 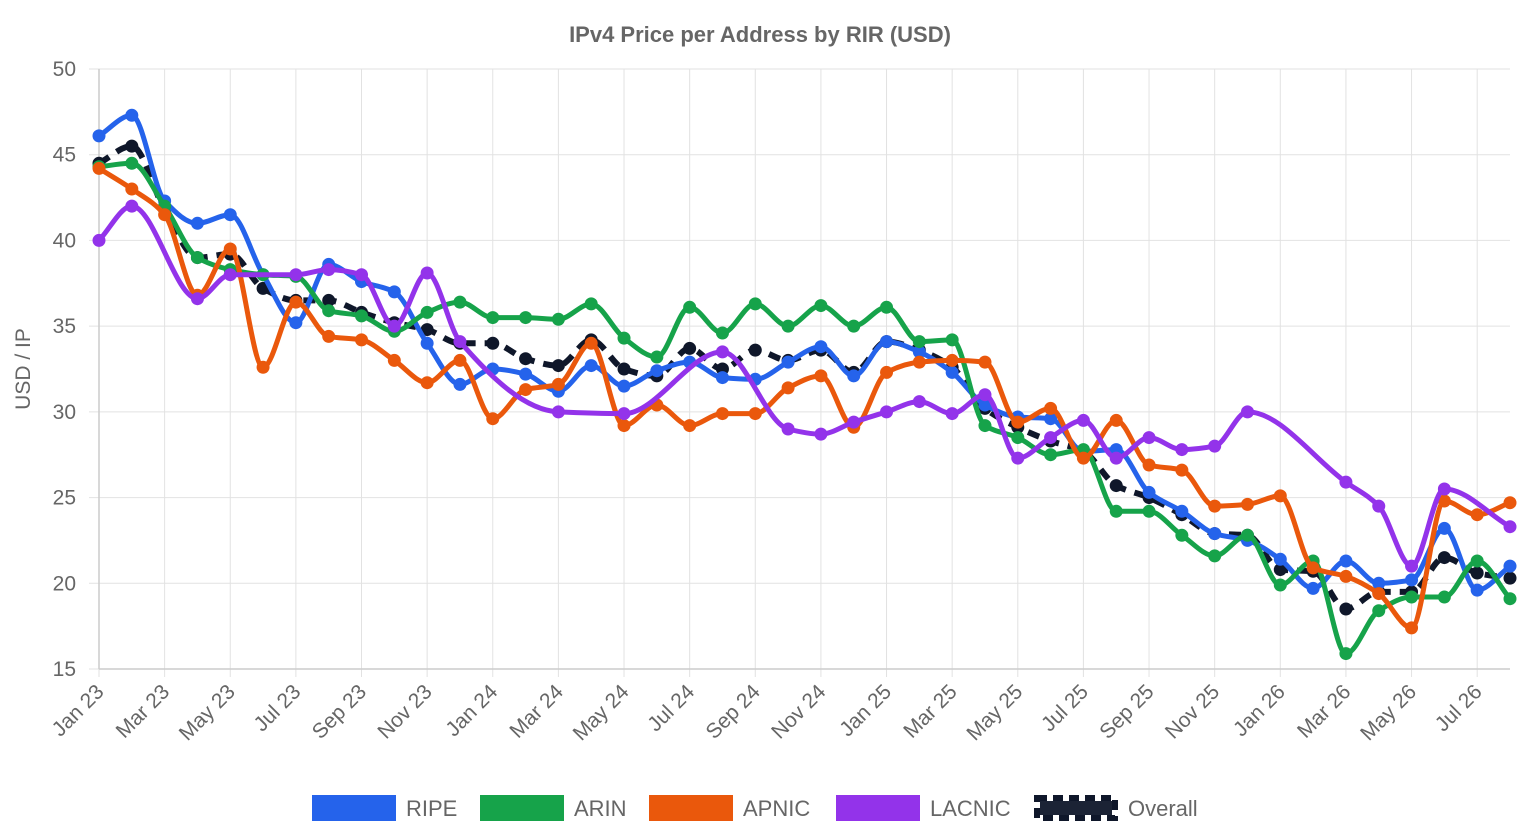 What do you see at coordinates (1065, 708) in the screenshot?
I see `x-tick-label: Jul 25` at bounding box center [1065, 708].